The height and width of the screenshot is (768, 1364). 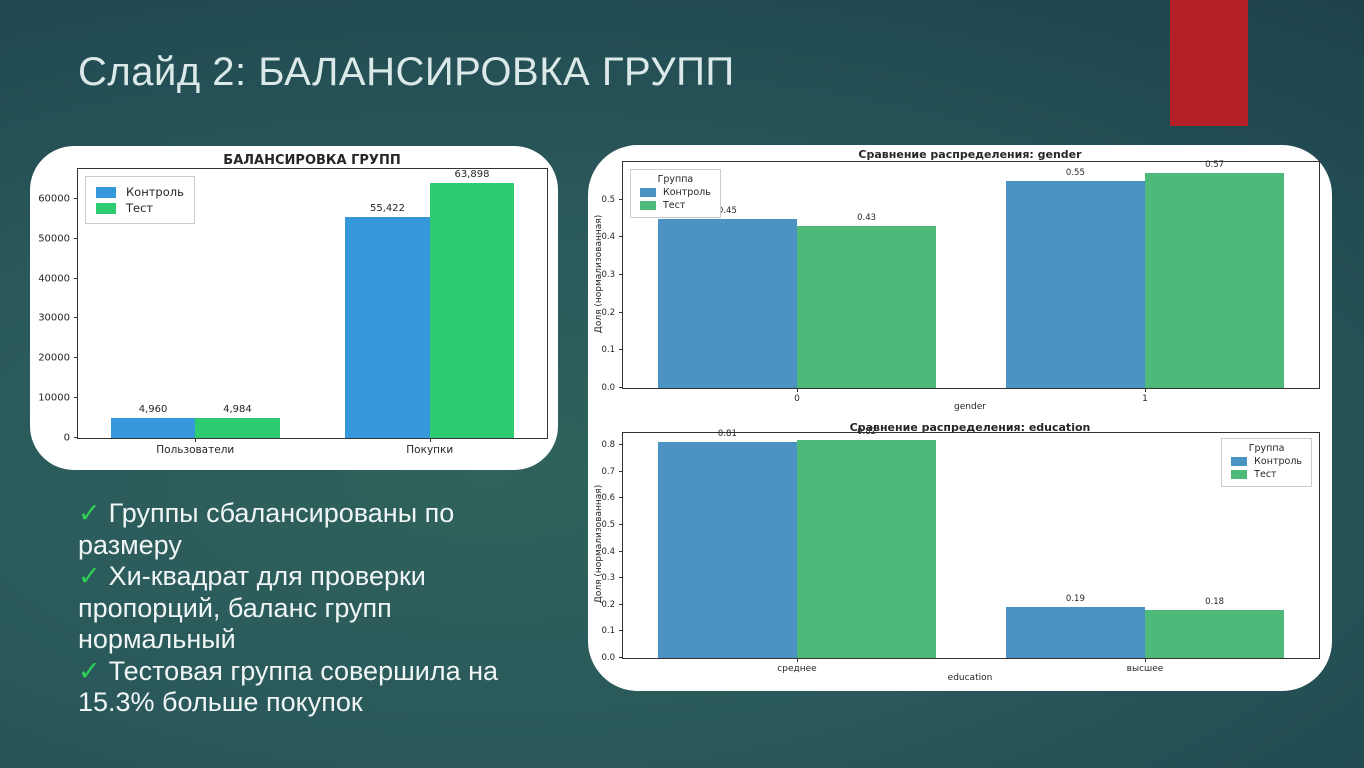 I want to click on bar-Тест-среднее, so click(x=867, y=548).